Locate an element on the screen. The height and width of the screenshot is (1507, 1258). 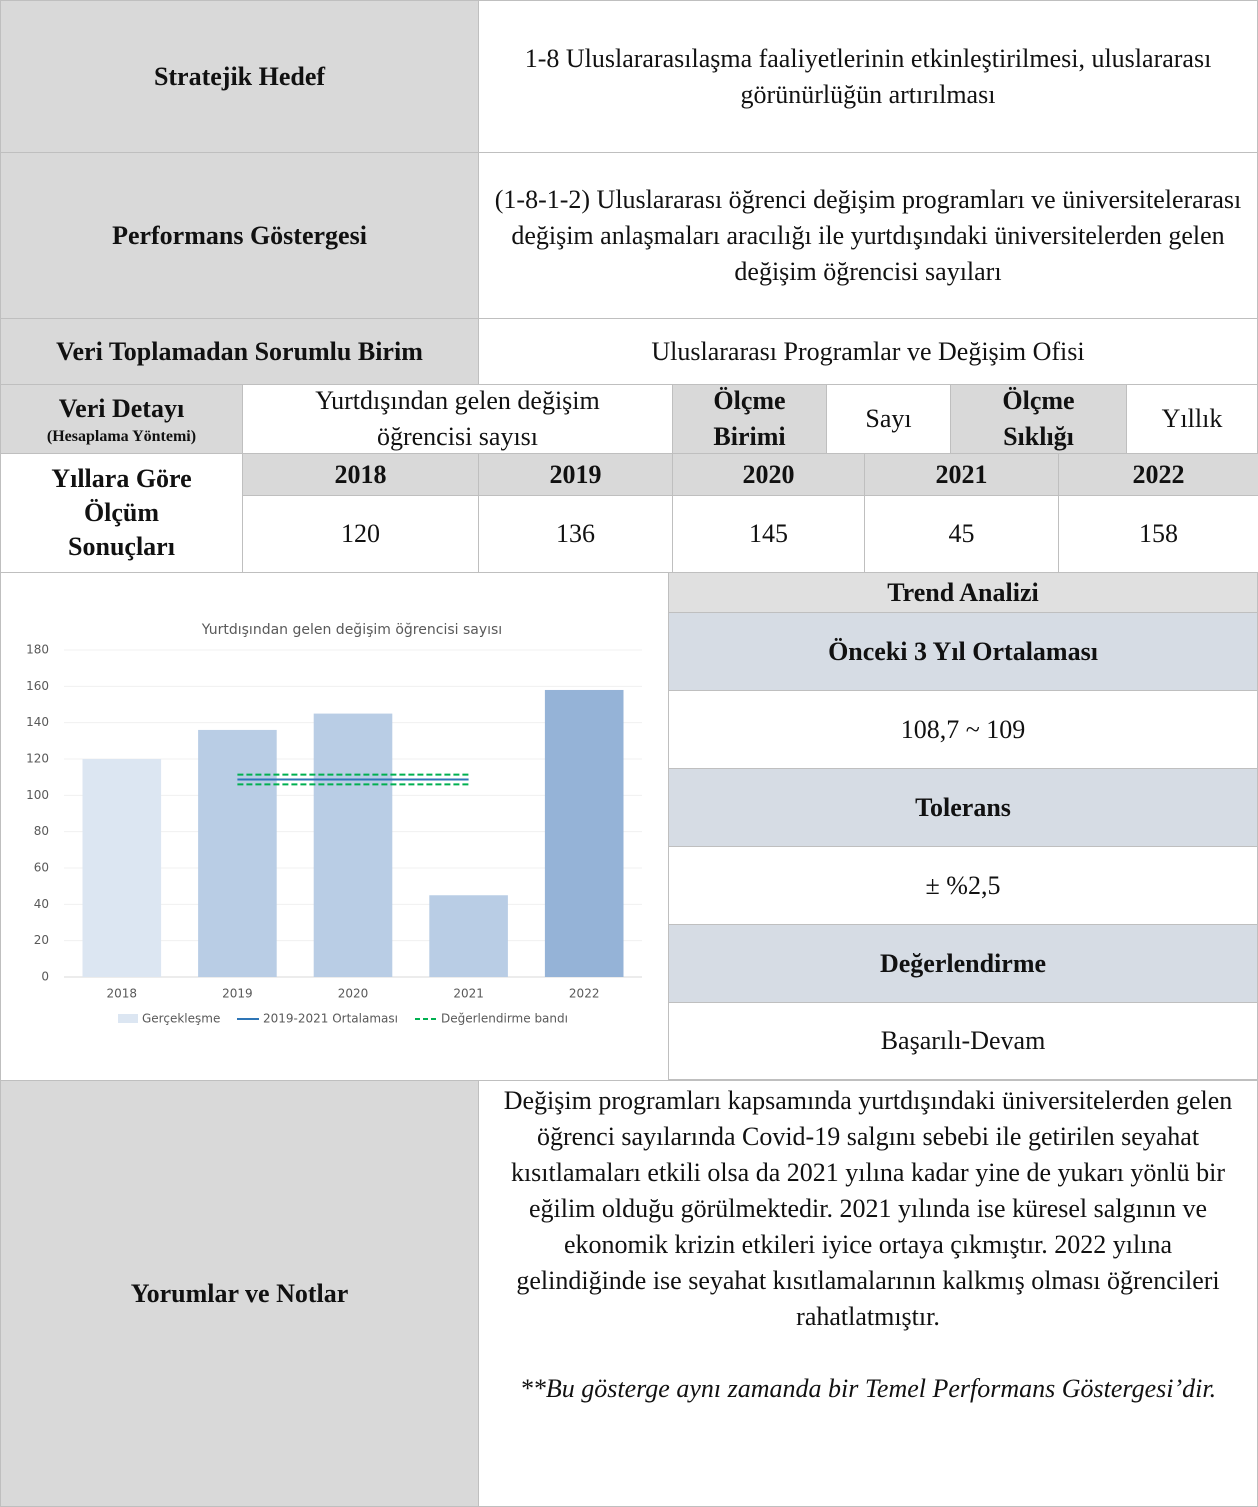
text: 2019 is located at coordinates (575, 474).